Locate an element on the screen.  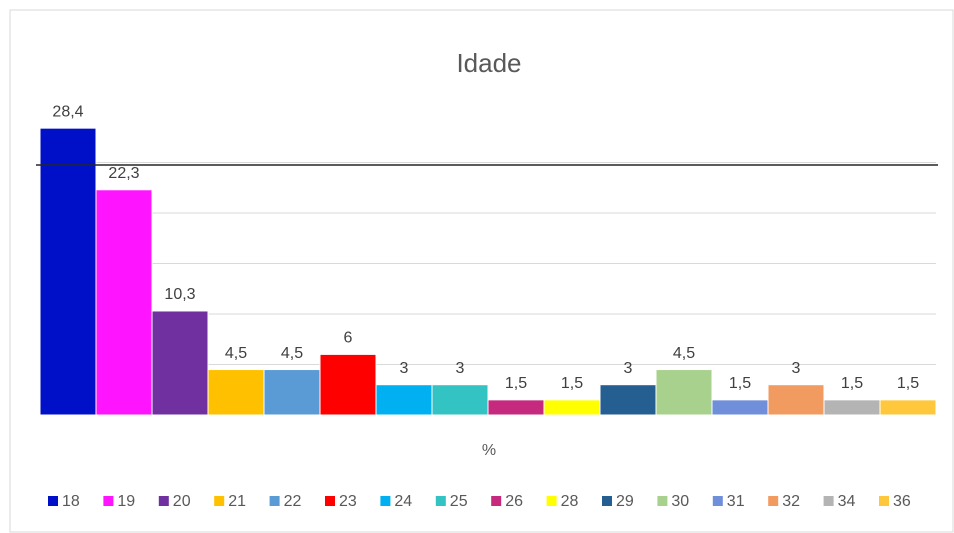
data-label: 10,3 is located at coordinates (179, 294).